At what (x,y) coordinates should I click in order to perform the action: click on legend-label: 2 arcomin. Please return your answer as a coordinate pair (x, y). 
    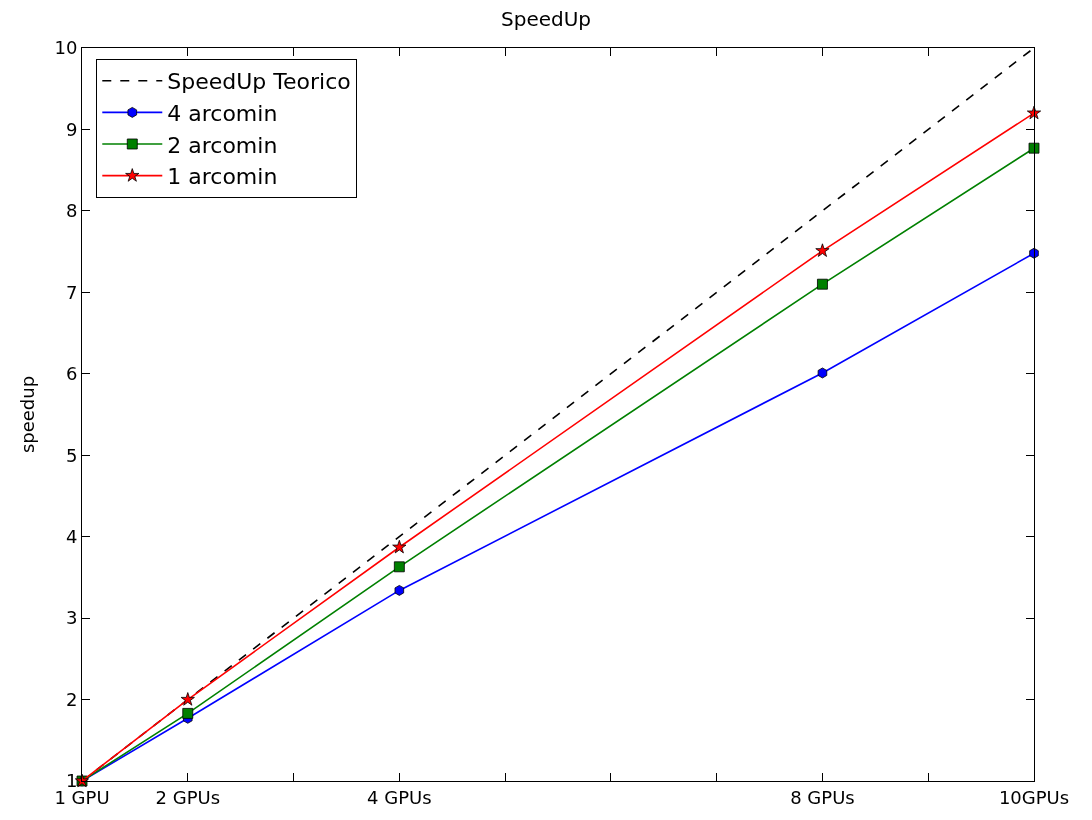
    Looking at the image, I should click on (222, 145).